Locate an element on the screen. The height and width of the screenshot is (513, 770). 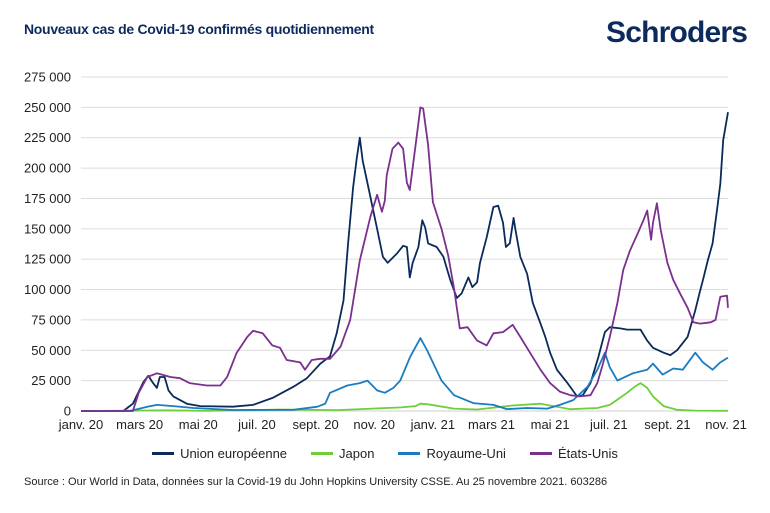
y-tick-label: 50 000 is located at coordinates (51, 350).